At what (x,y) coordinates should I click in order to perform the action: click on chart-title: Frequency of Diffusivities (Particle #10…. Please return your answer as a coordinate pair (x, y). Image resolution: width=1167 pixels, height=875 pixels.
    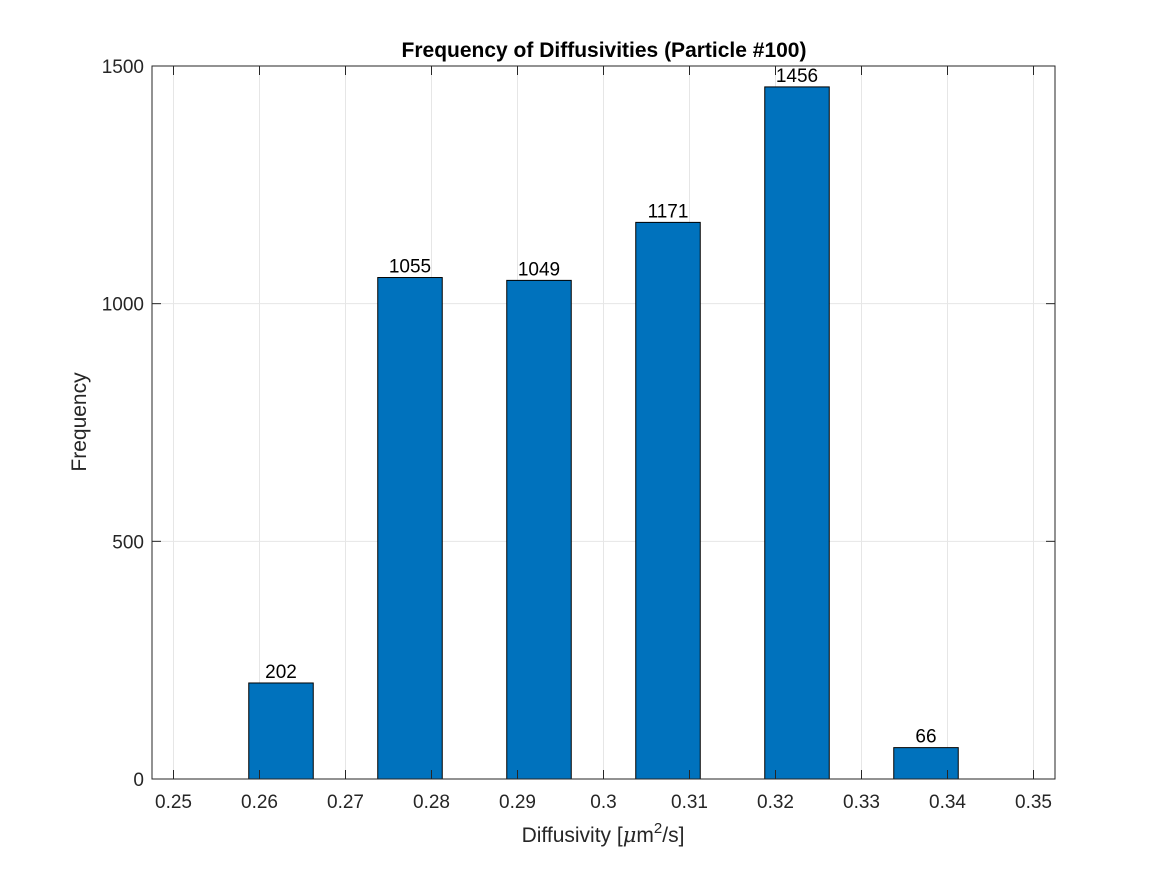
    Looking at the image, I should click on (604, 50).